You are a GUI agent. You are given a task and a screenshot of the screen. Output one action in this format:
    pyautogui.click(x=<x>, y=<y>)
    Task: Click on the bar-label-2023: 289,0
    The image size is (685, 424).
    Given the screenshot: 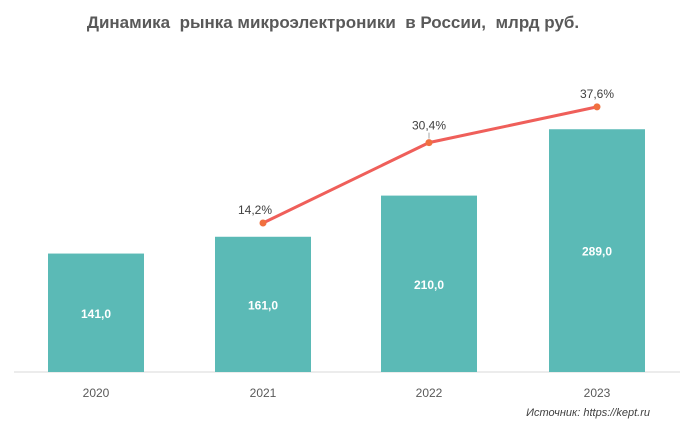 What is the action you would take?
    pyautogui.click(x=597, y=252)
    